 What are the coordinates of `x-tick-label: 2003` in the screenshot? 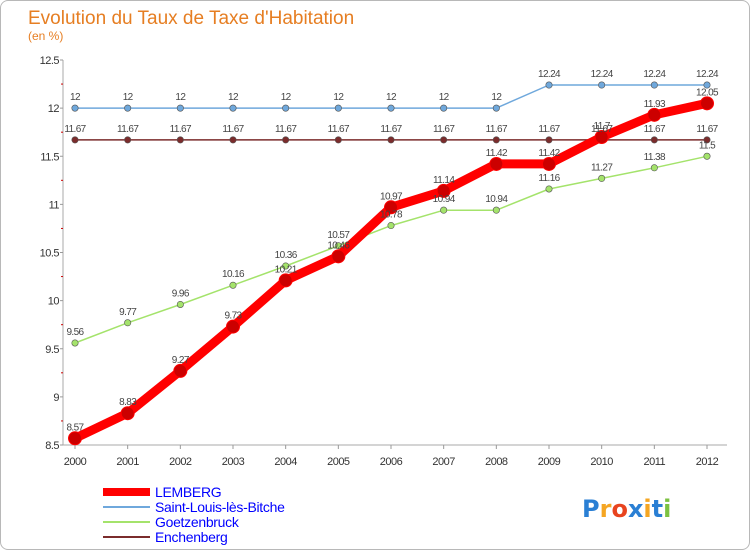 It's located at (233, 462).